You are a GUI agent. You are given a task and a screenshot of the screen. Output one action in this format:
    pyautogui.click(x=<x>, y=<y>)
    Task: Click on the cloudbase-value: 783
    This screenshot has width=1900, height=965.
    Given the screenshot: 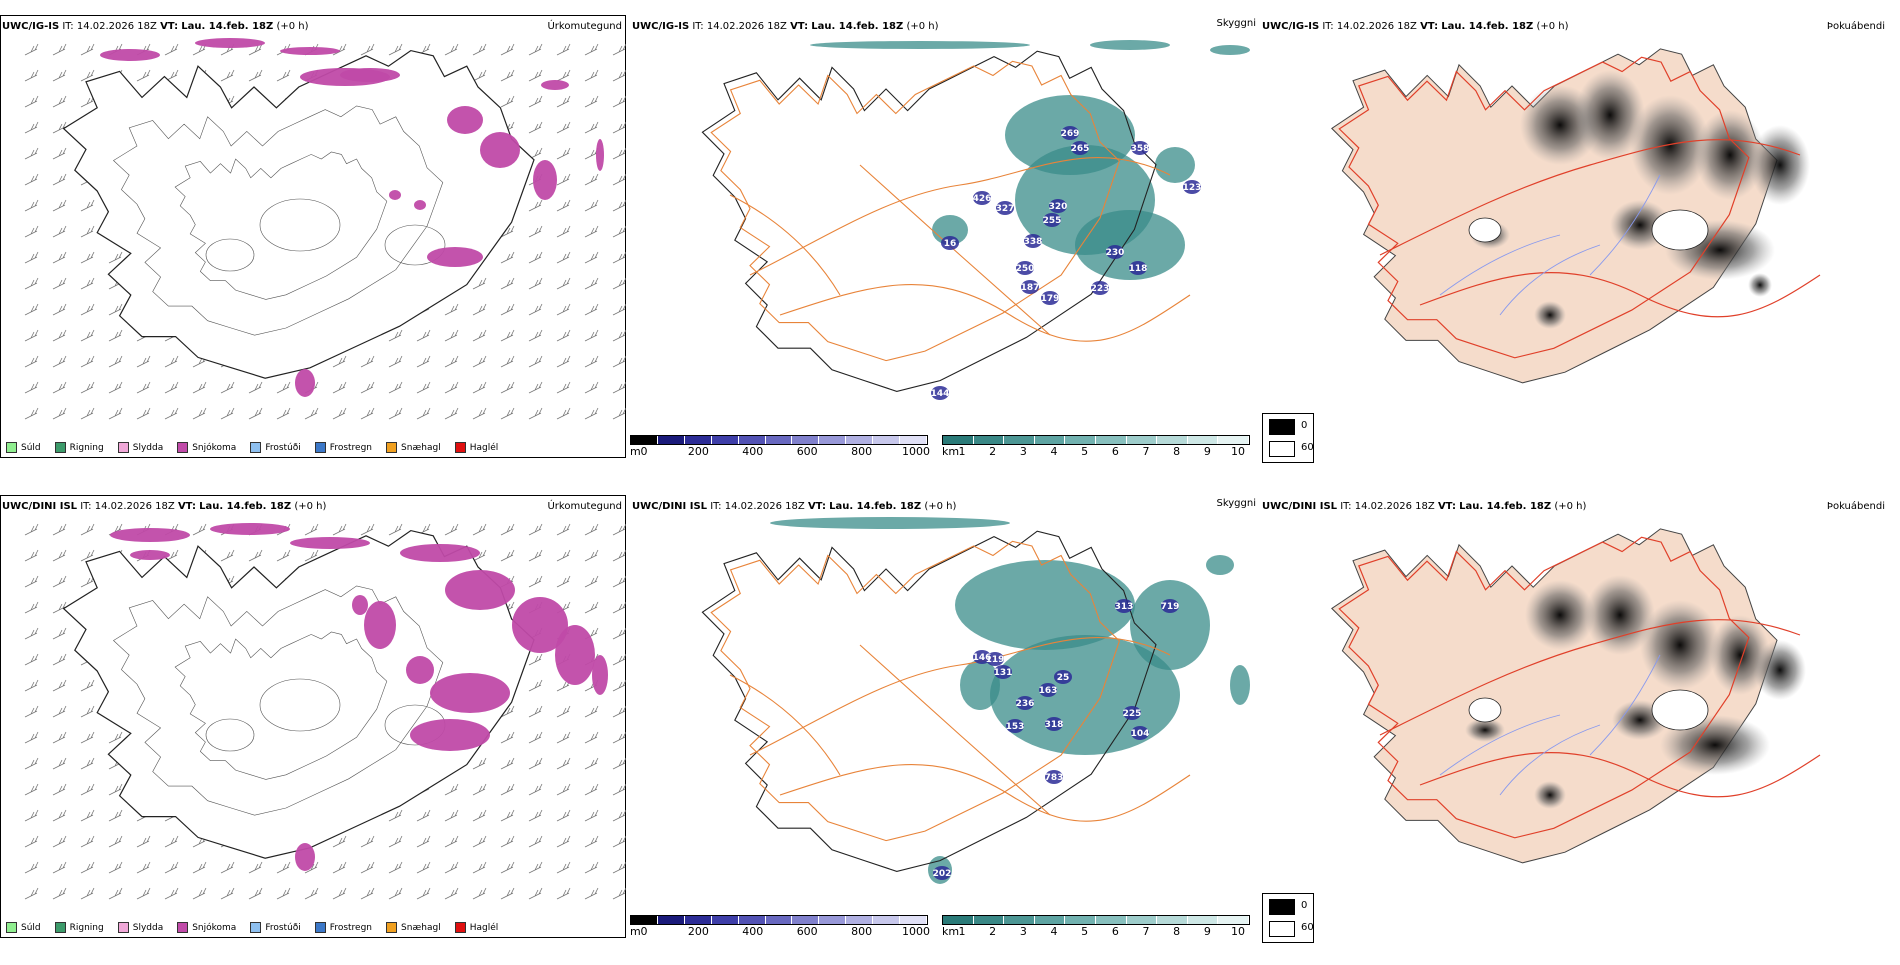 What is the action you would take?
    pyautogui.click(x=1054, y=778)
    